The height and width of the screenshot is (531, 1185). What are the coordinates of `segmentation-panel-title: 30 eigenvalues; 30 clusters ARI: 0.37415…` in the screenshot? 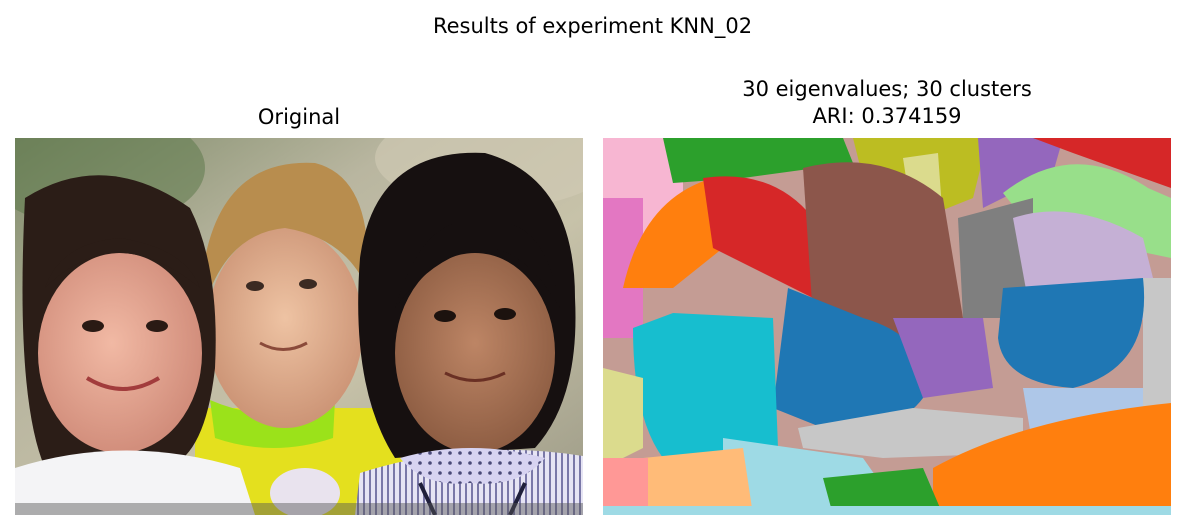 It's located at (887, 103).